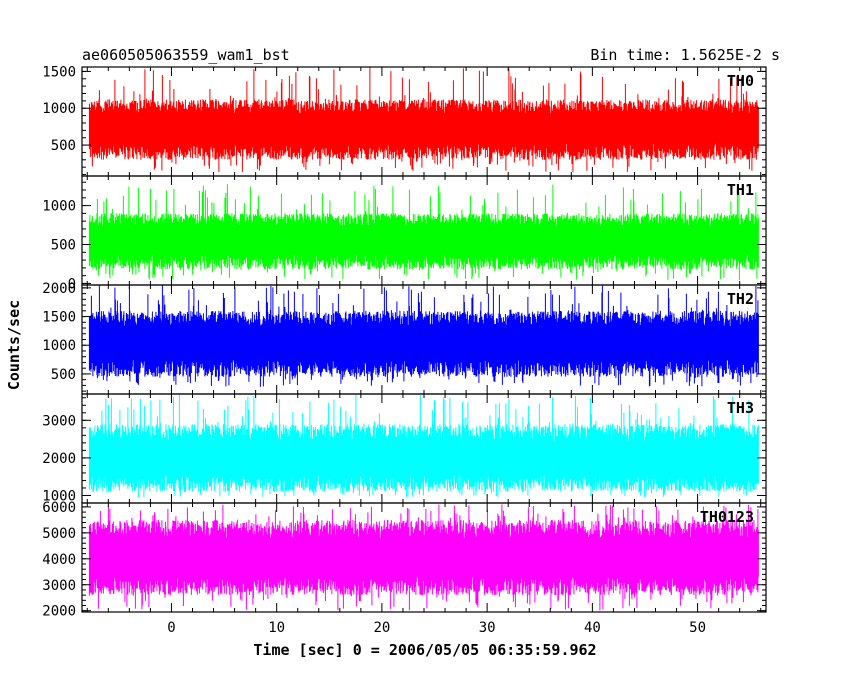  Describe the element at coordinates (592, 628) in the screenshot. I see `x-tick-label: 40` at that location.